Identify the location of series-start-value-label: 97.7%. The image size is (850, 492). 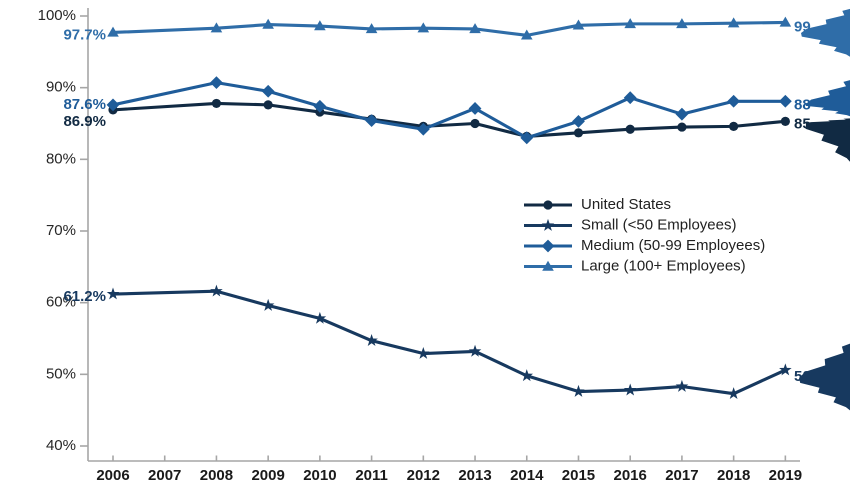
(84, 34).